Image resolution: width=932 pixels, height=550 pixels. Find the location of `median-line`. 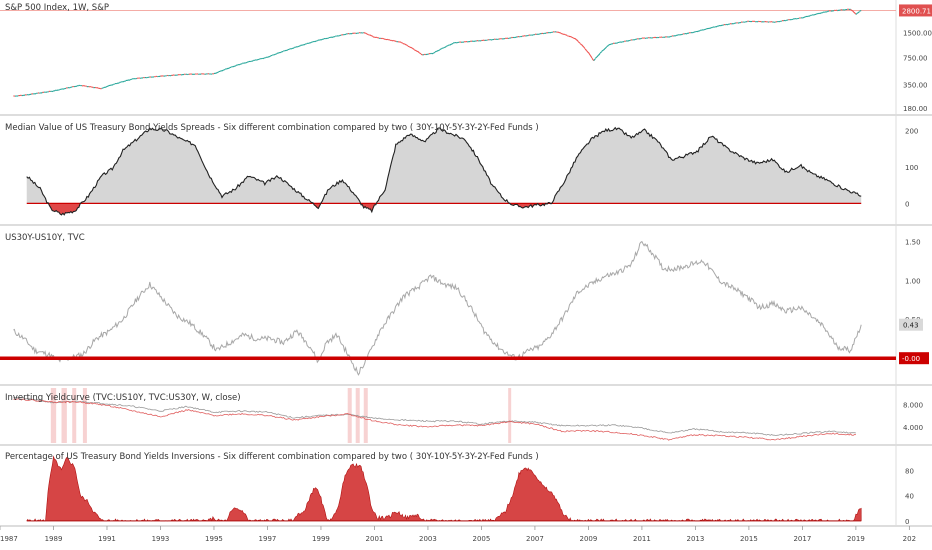

median-line is located at coordinates (444, 171).